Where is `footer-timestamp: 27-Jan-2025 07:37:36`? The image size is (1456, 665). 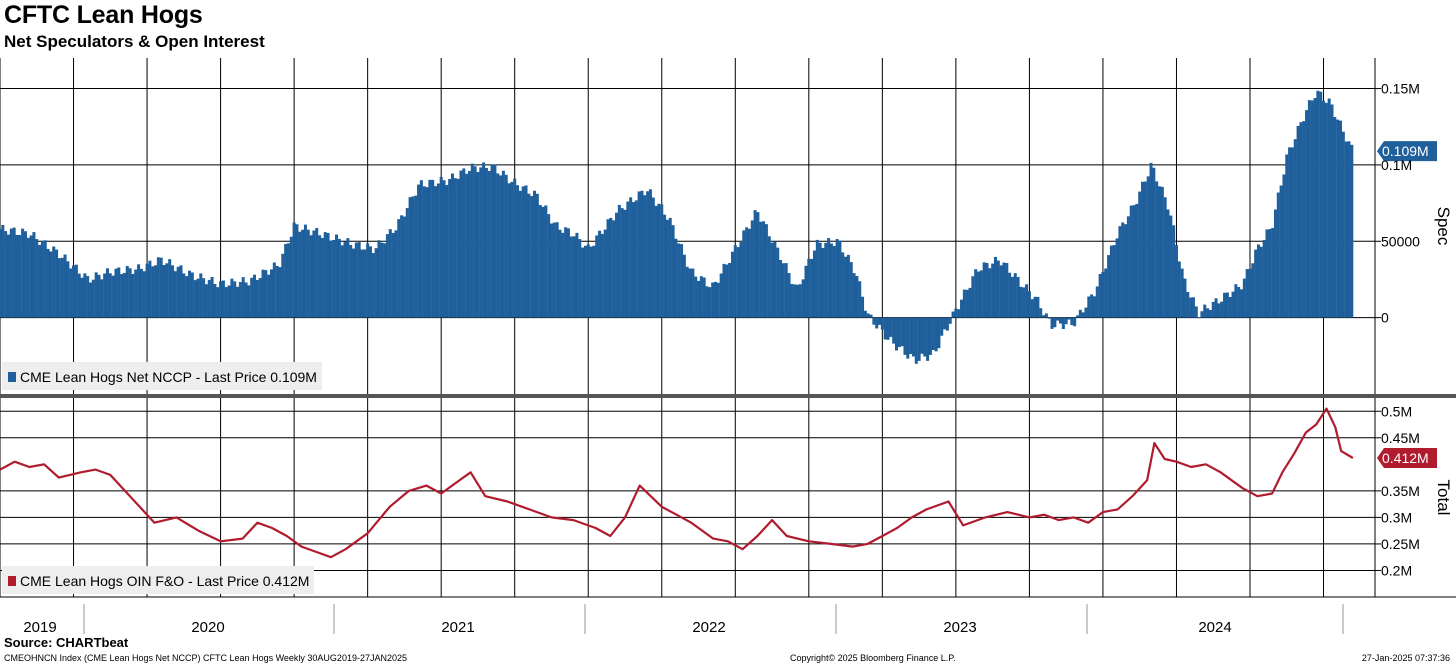
footer-timestamp: 27-Jan-2025 07:37:36 is located at coordinates (1405, 658).